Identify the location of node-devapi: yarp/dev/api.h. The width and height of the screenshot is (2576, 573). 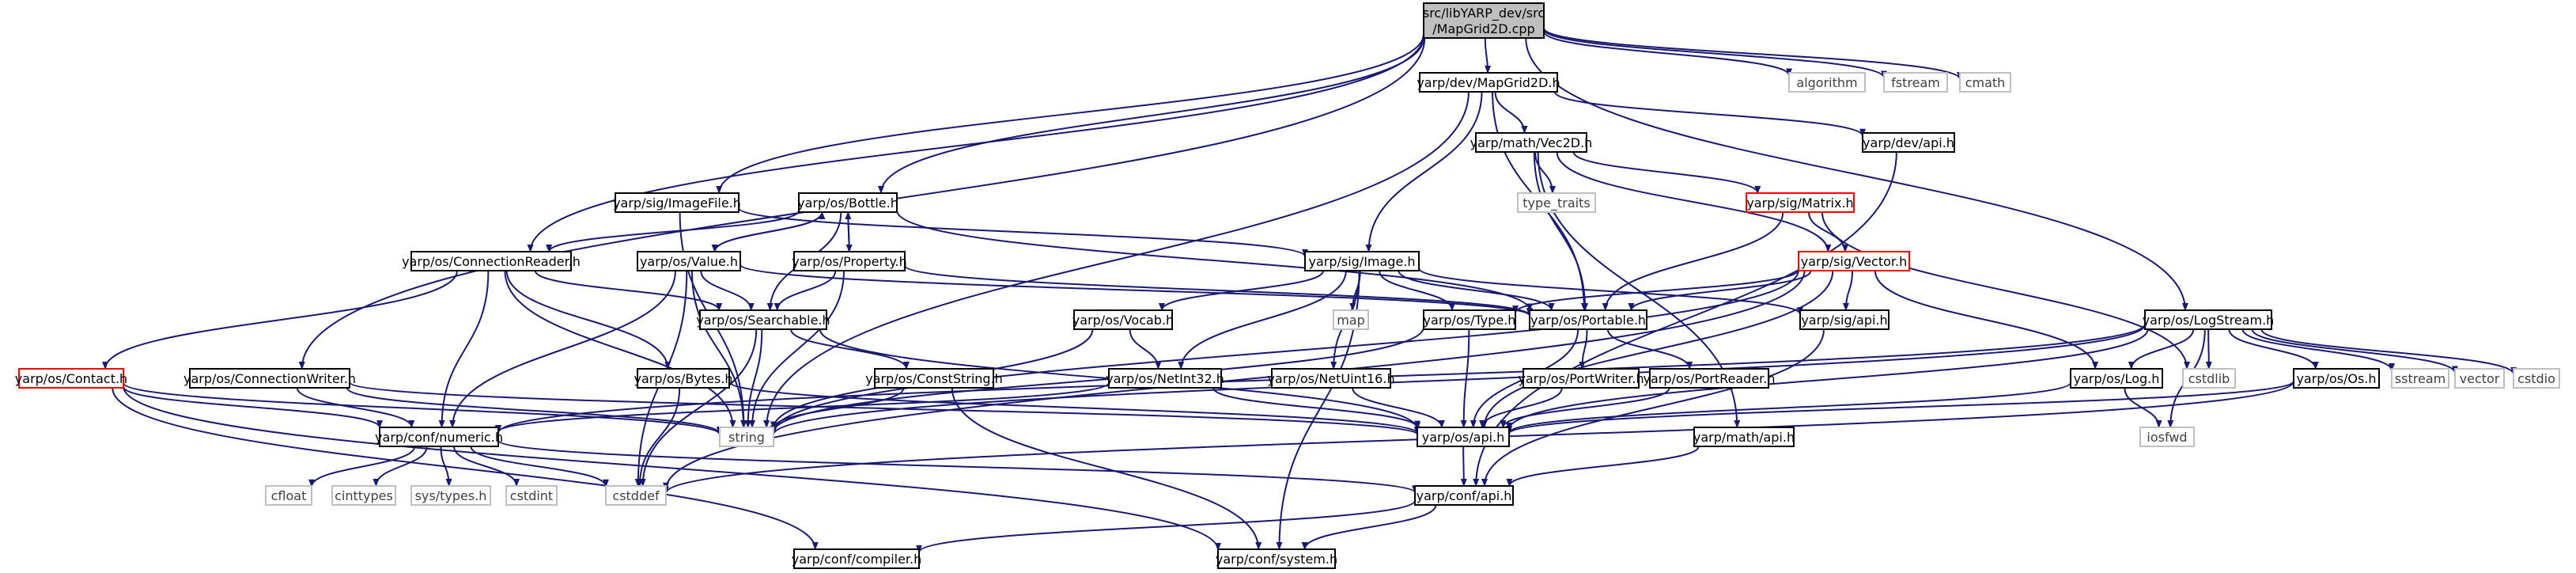
(1909, 142).